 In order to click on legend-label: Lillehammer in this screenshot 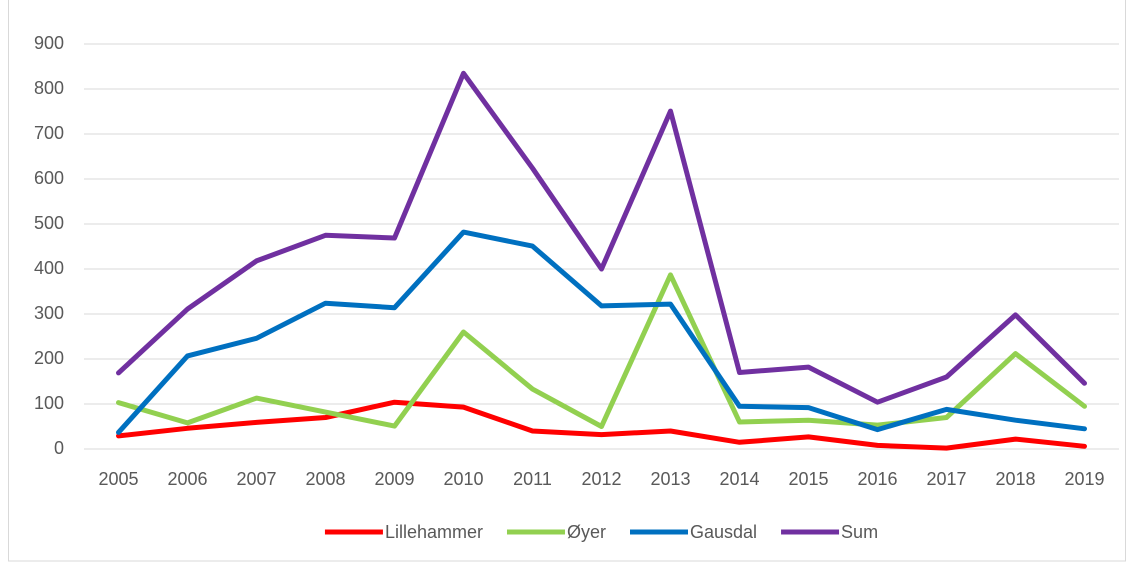, I will do `click(434, 532)`.